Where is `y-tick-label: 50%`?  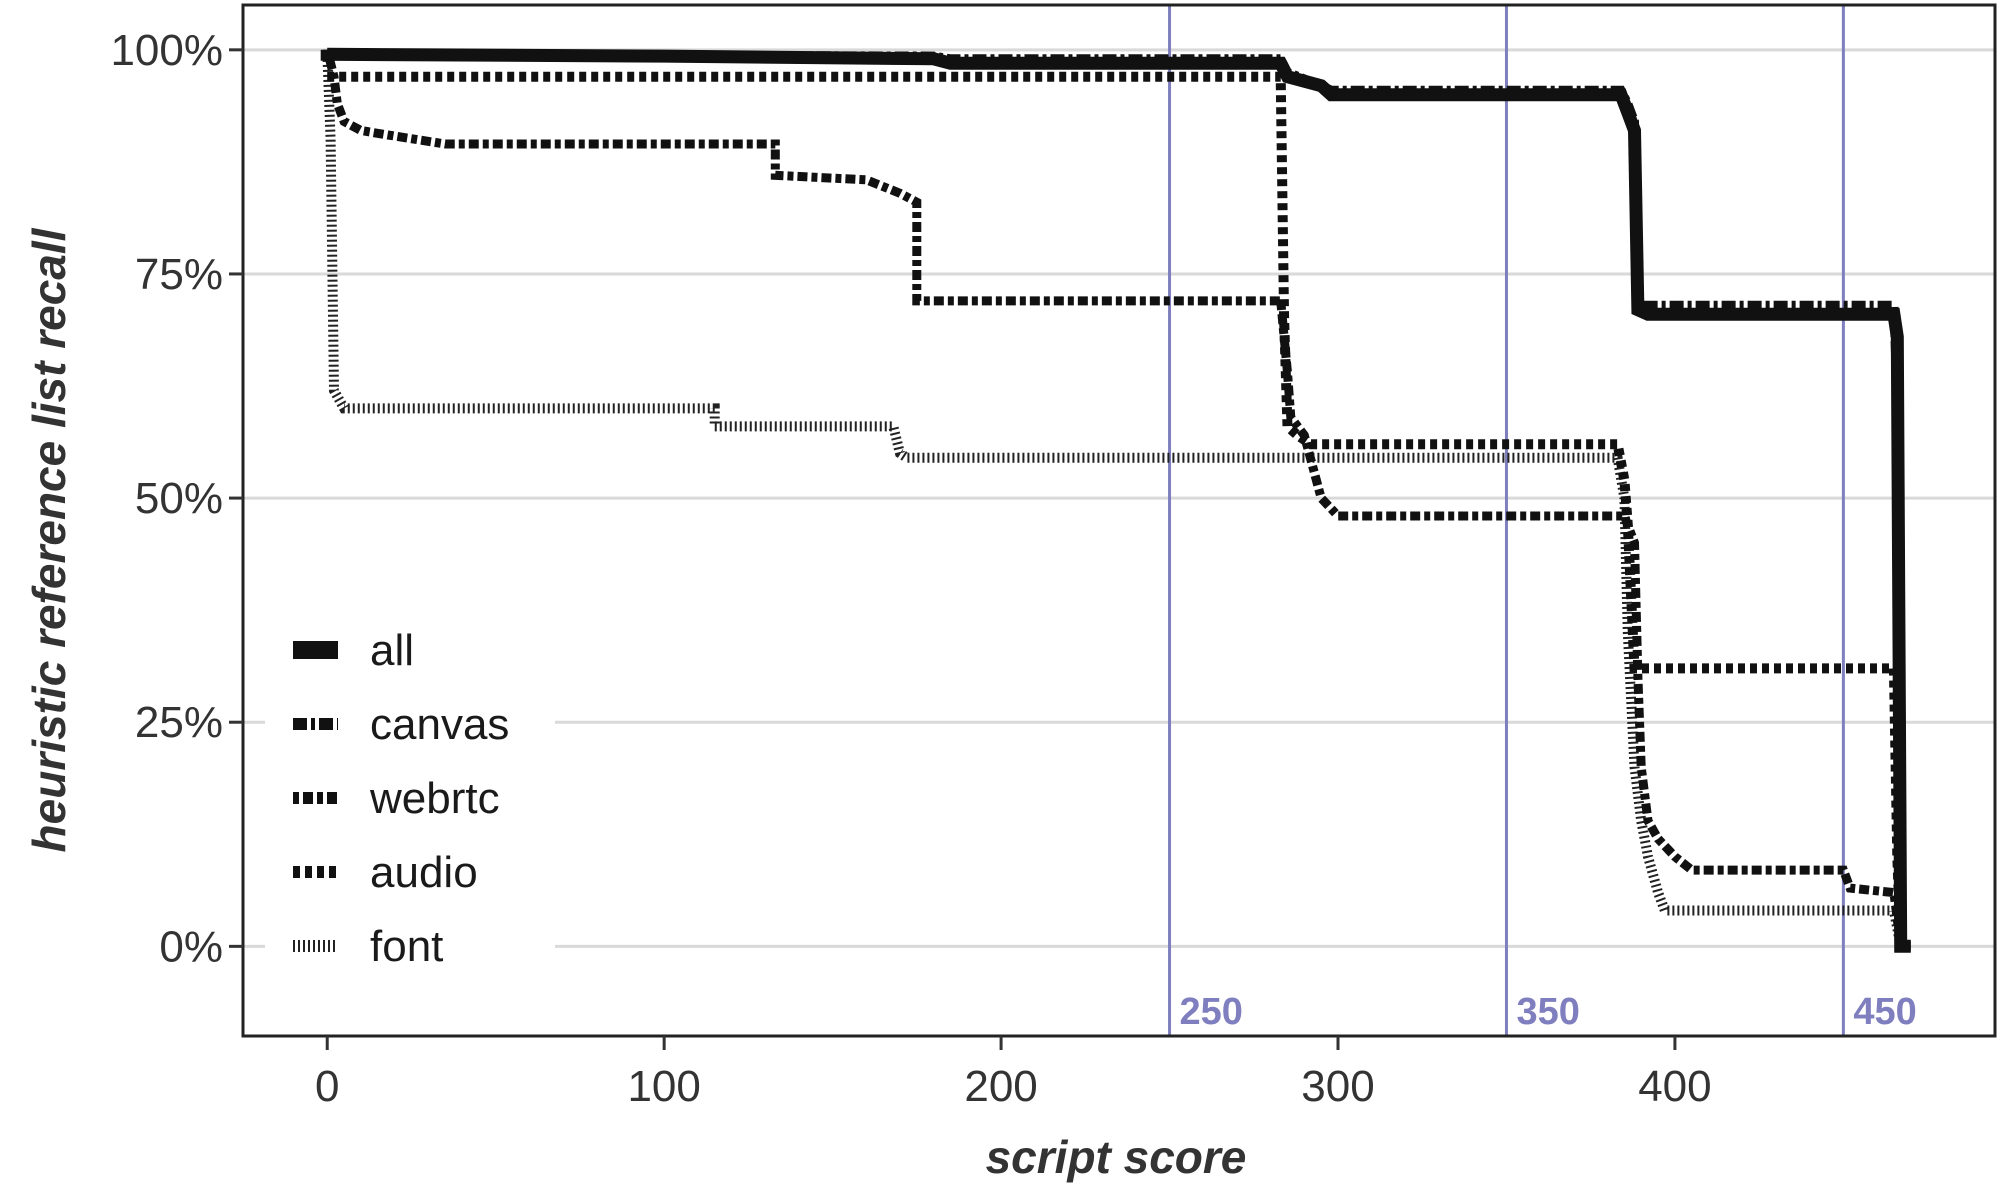
y-tick-label: 50% is located at coordinates (179, 498).